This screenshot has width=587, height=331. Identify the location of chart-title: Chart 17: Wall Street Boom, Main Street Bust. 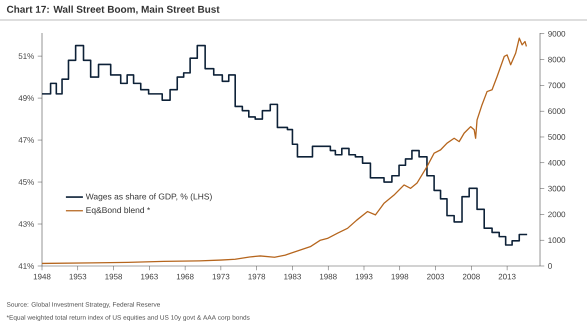
(113, 10).